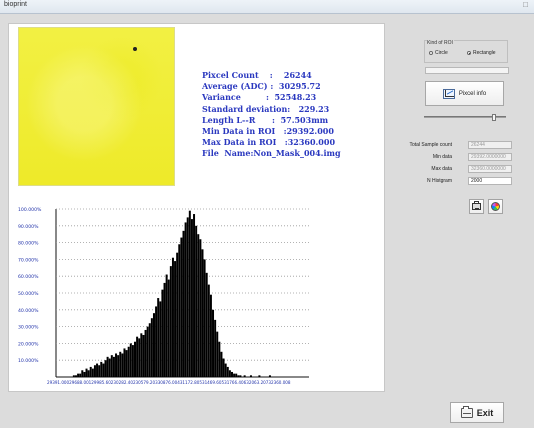 This screenshot has width=534, height=428. What do you see at coordinates (268, 131) in the screenshot?
I see `stat-min-data: Min Data in ROI :29392.000` at bounding box center [268, 131].